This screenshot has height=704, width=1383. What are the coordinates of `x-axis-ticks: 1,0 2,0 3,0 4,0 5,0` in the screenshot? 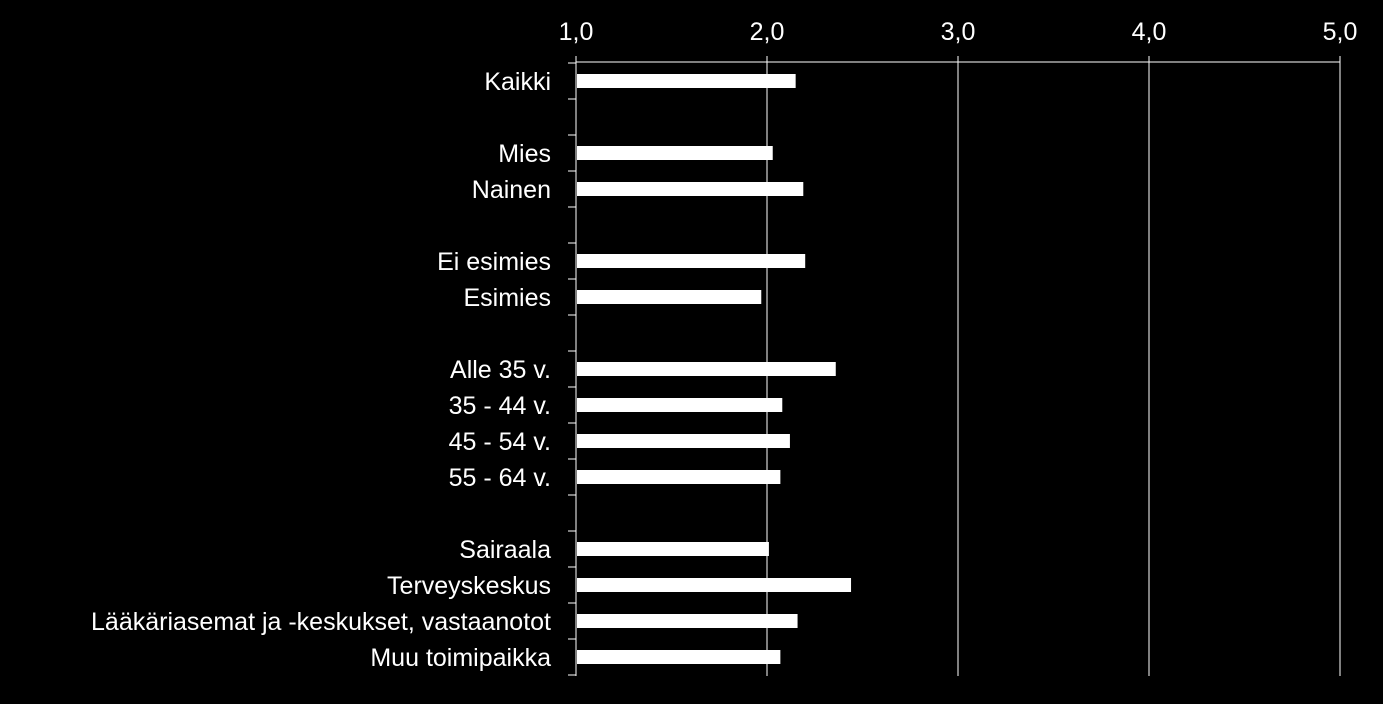 It's located at (958, 40).